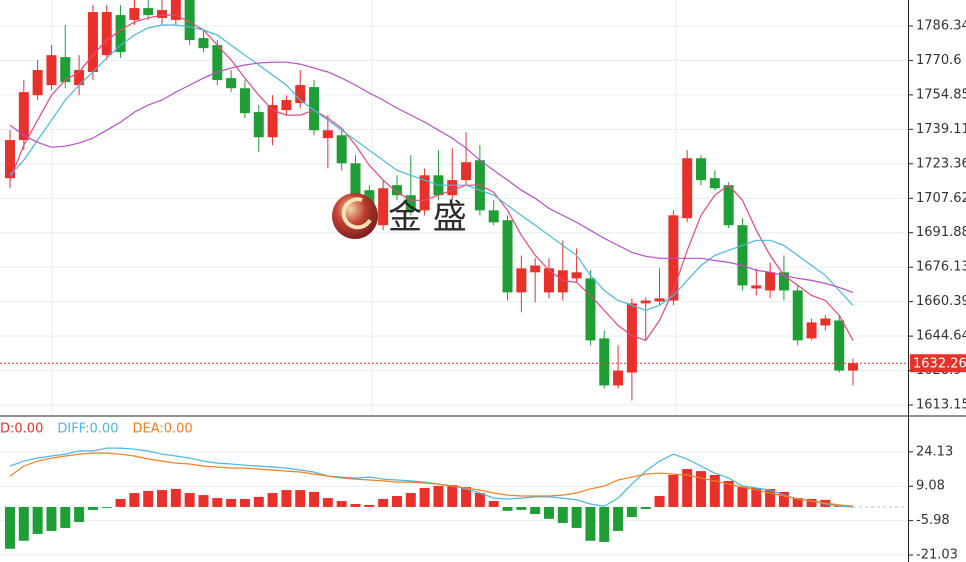 The height and width of the screenshot is (562, 966). What do you see at coordinates (21, 429) in the screenshot?
I see `legend-label: D:0.00` at bounding box center [21, 429].